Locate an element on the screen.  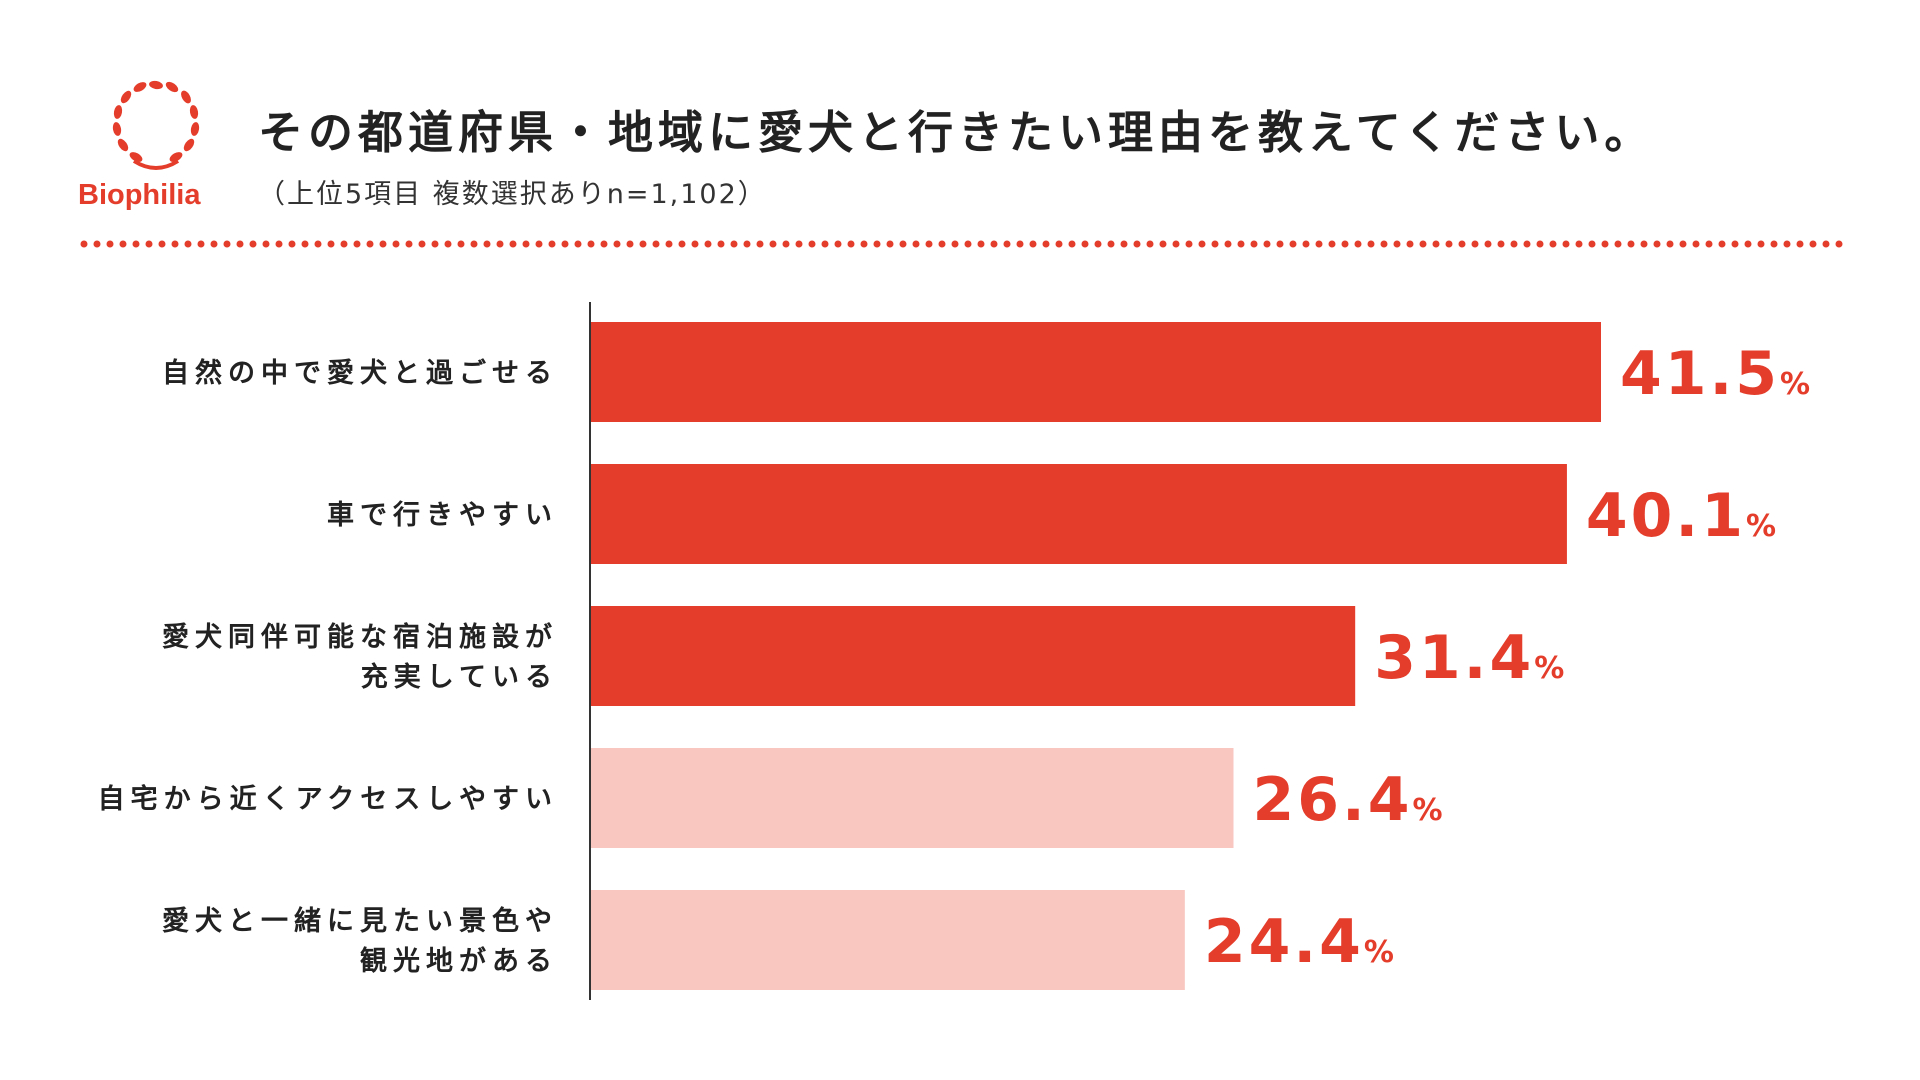
value-label-5: 24.4% is located at coordinates (1300, 942).